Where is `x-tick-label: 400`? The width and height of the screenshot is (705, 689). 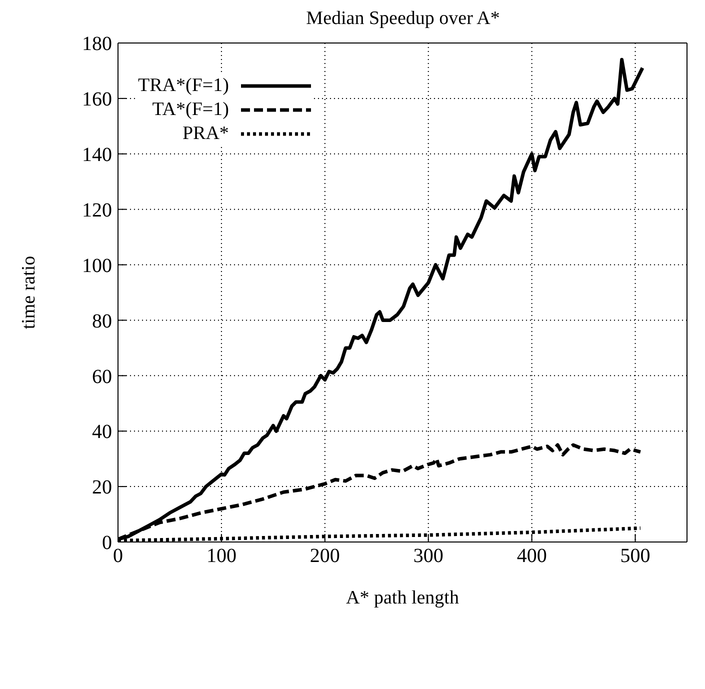
x-tick-label: 400 is located at coordinates (531, 556).